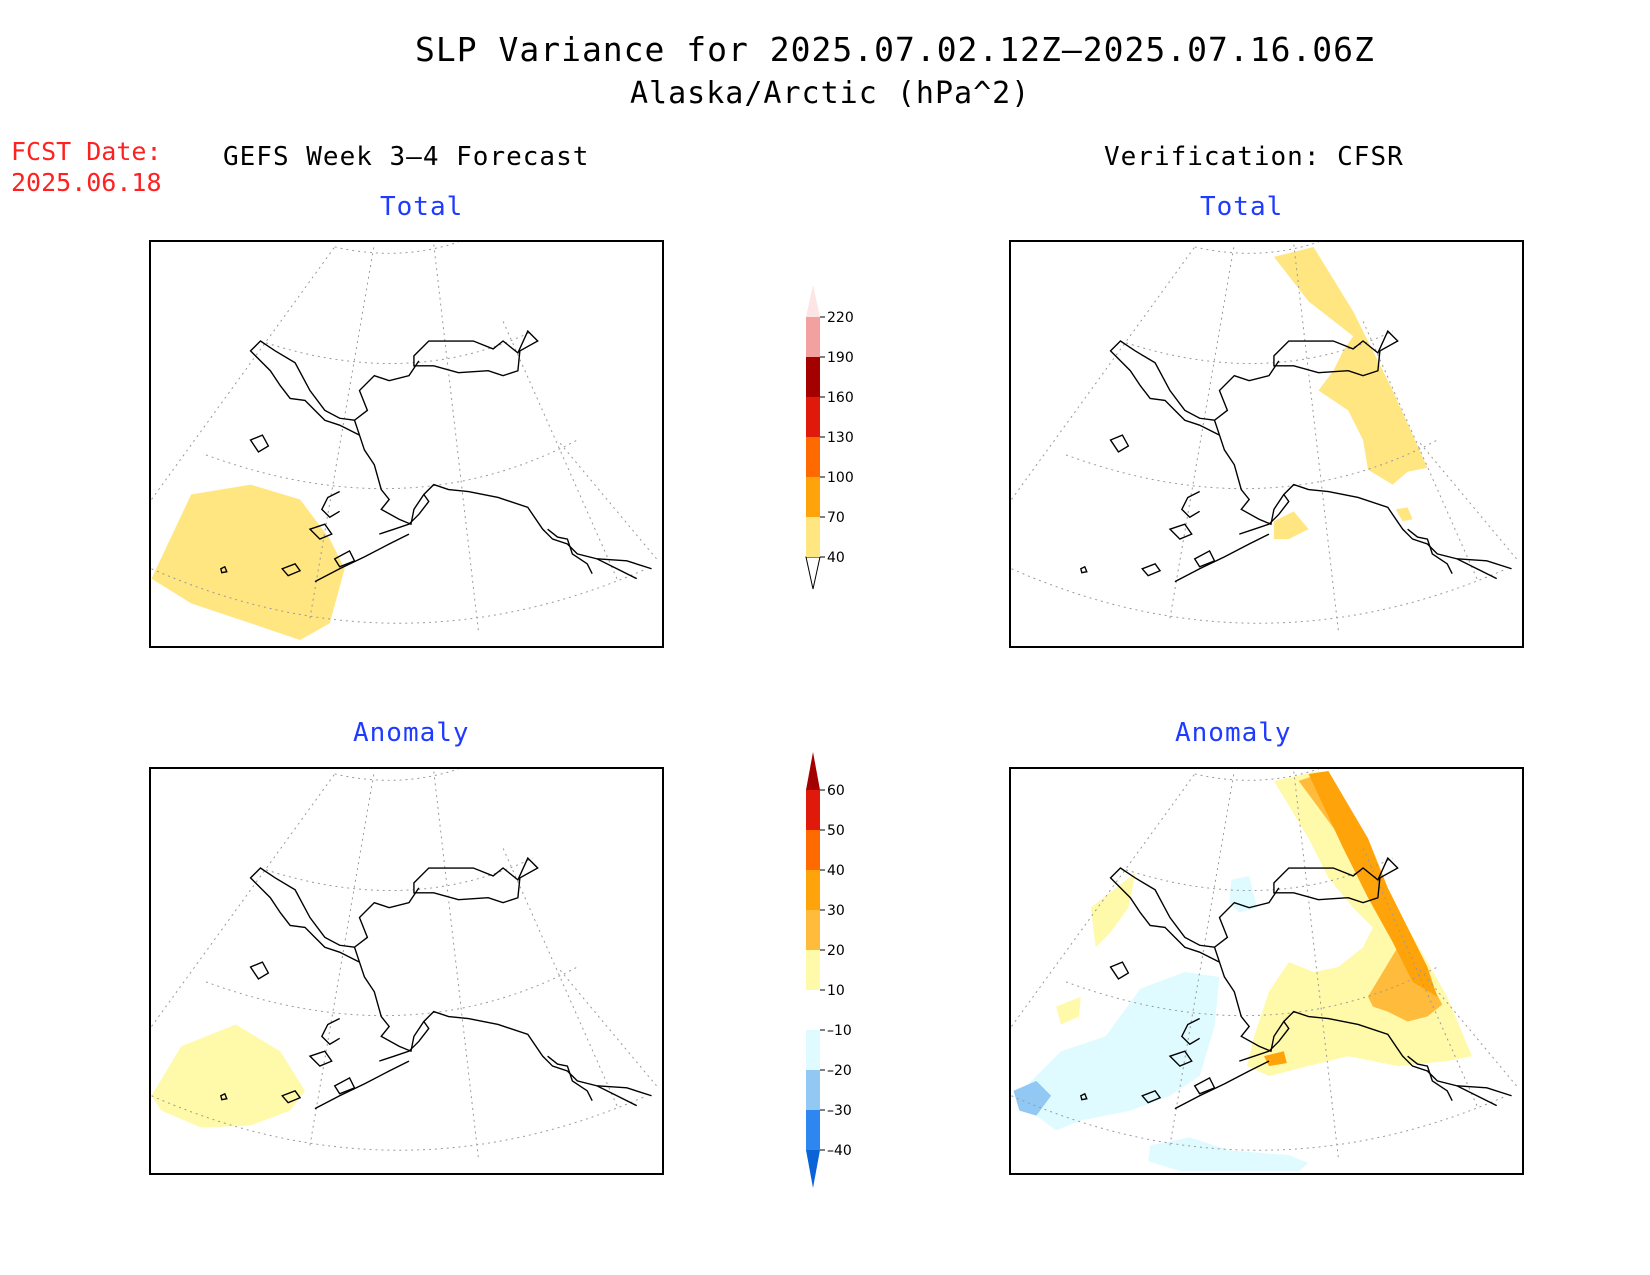 The width and height of the screenshot is (1650, 1275). I want to click on anomaly-strong, so click(1373, 883).